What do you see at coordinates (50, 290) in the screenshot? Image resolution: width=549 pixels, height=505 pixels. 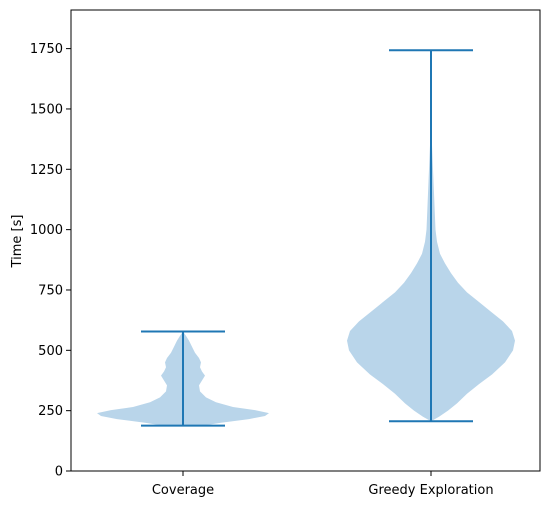 I see `y-tick-label: 750` at bounding box center [50, 290].